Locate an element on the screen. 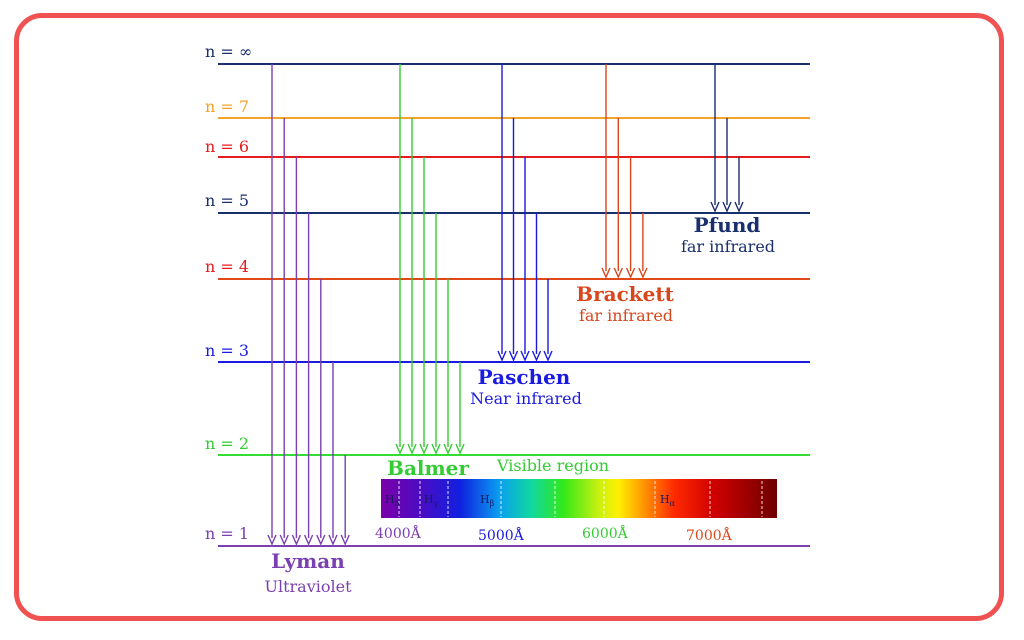 Image resolution: width=1024 pixels, height=640 pixels. wavelength-4000: 4000Å is located at coordinates (398, 533).